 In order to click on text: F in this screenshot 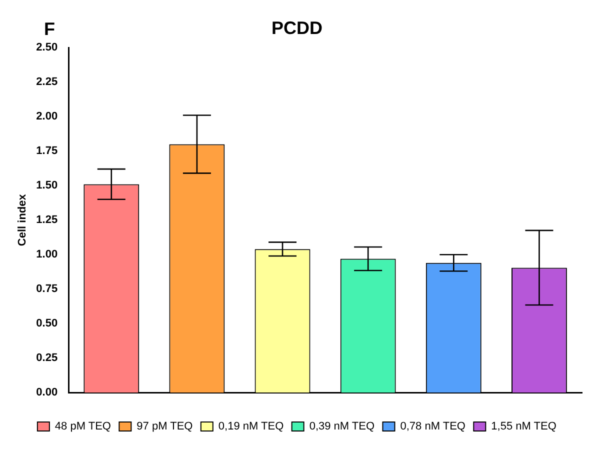, I will do `click(49, 28)`.